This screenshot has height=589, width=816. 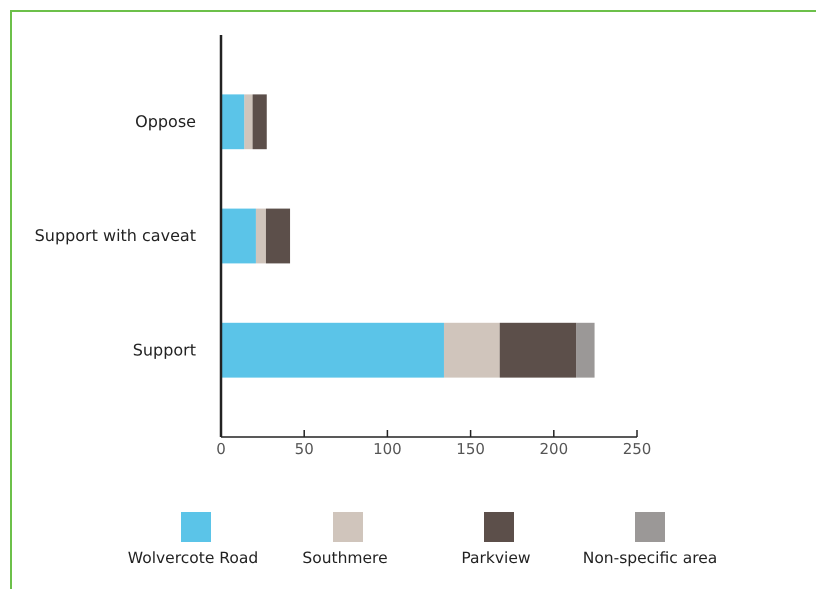 What do you see at coordinates (496, 558) in the screenshot?
I see `legend-label: Parkview` at bounding box center [496, 558].